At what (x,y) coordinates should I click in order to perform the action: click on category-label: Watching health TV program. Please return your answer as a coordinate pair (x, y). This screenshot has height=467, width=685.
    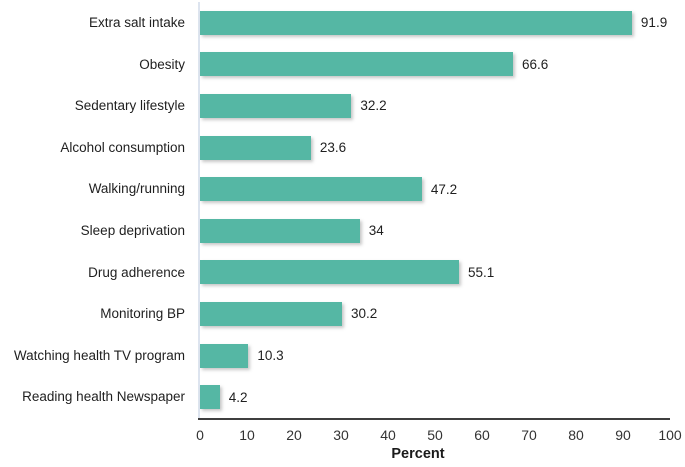
    Looking at the image, I should click on (99, 355).